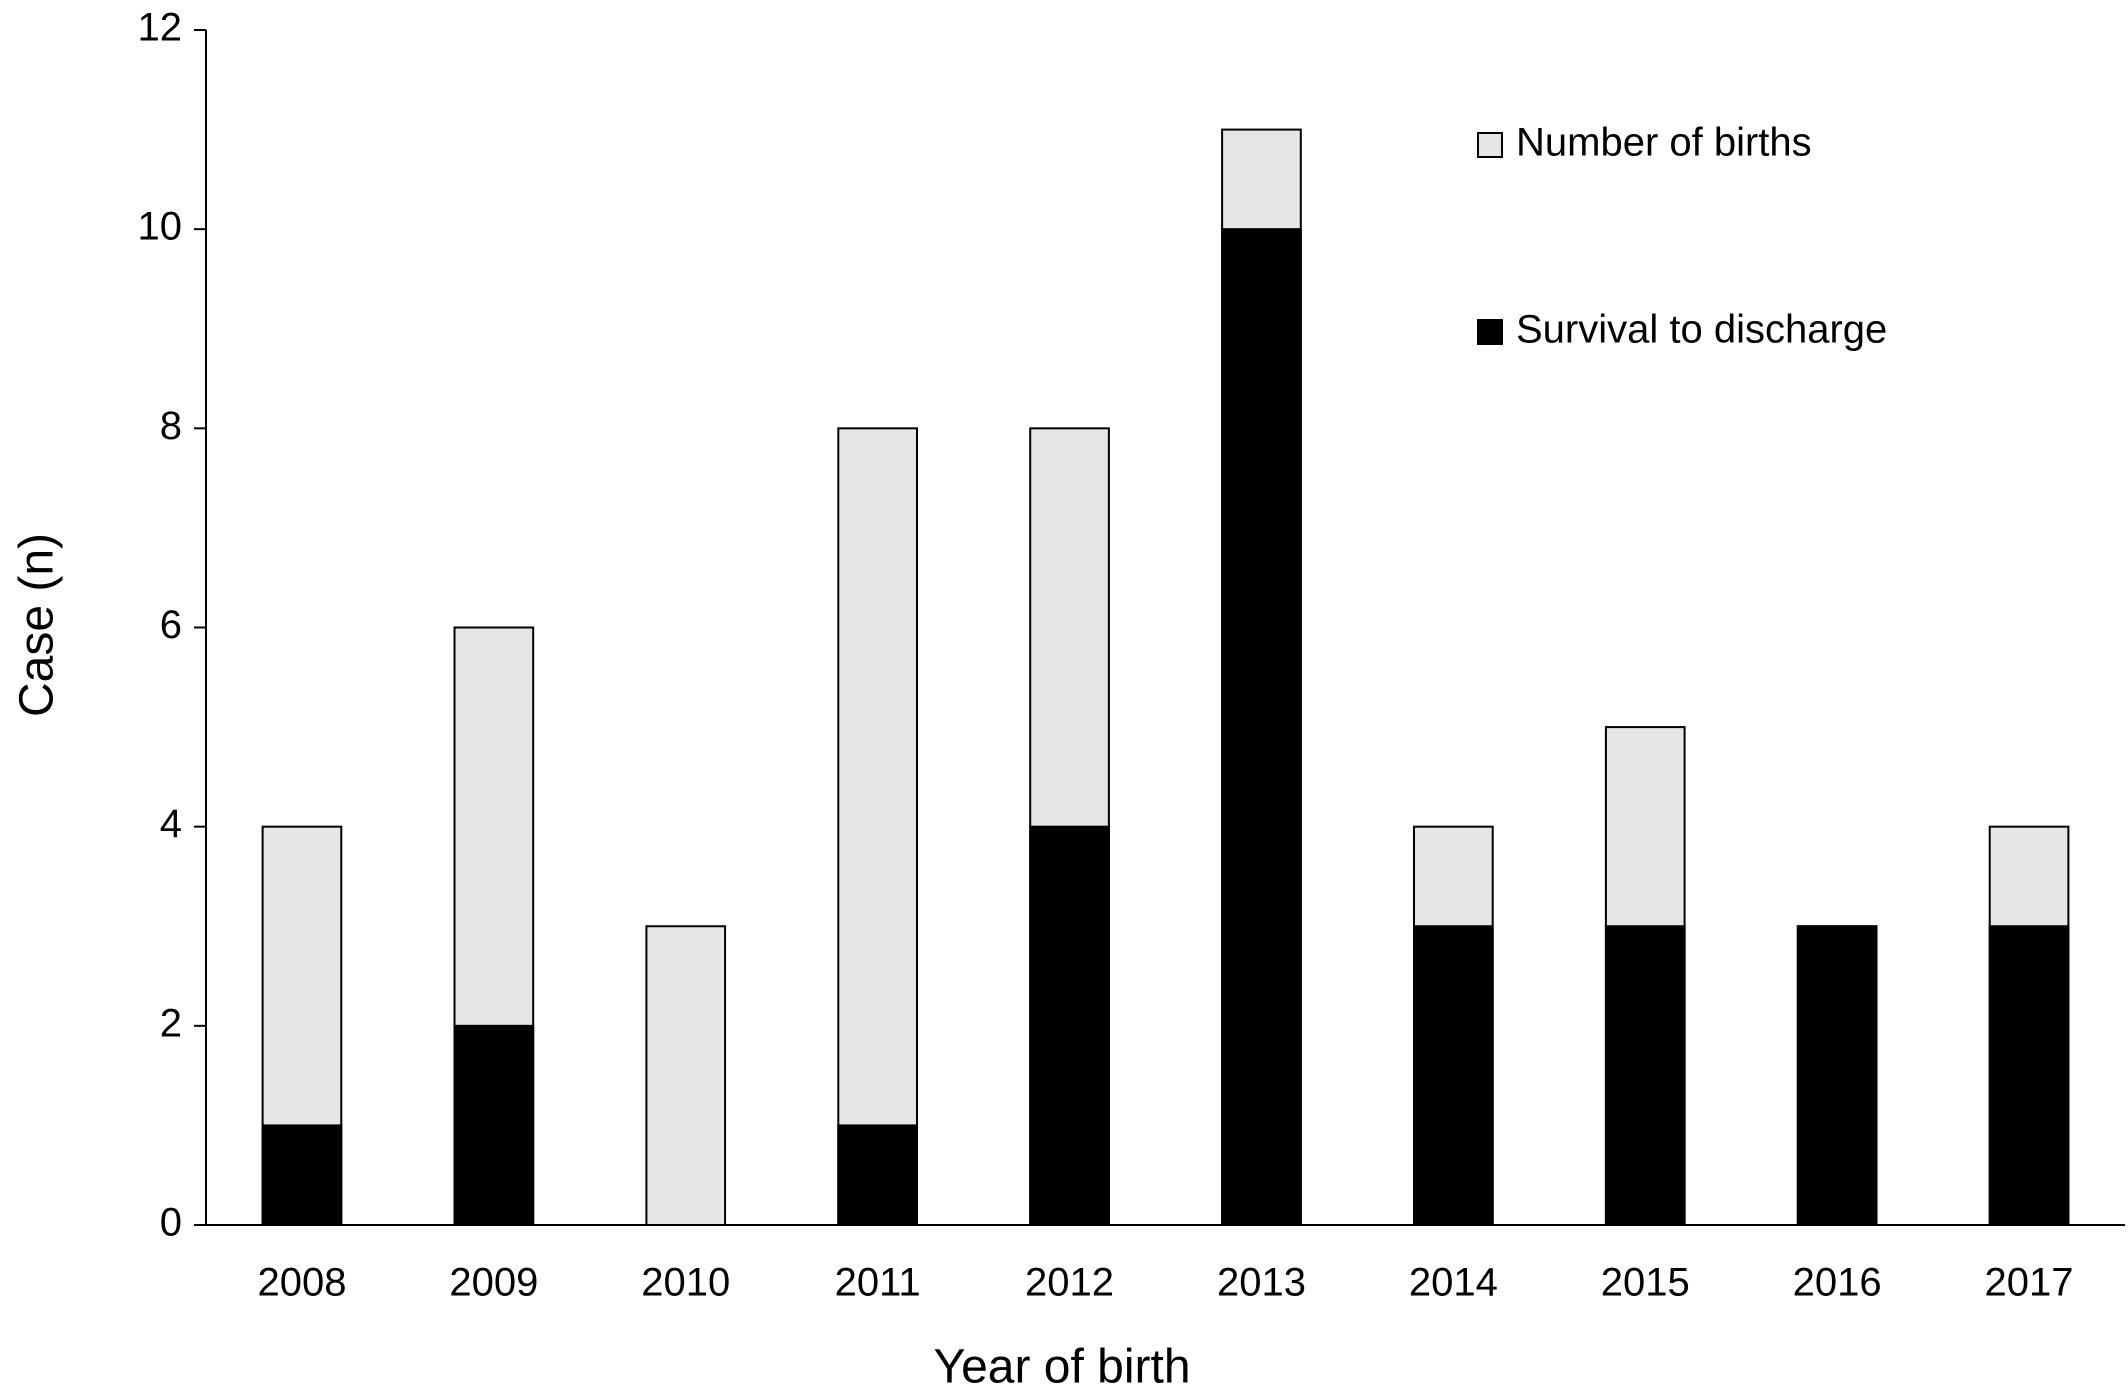 This screenshot has height=1400, width=2128. I want to click on x-tick-label: 2012, so click(1069, 1283).